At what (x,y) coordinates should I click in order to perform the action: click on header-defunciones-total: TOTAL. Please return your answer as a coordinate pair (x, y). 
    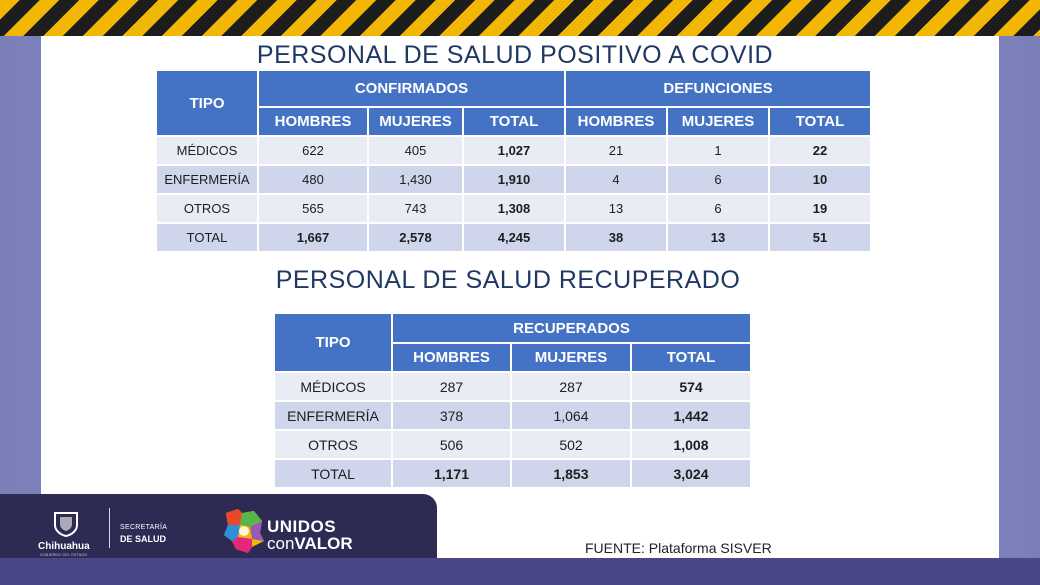
    Looking at the image, I should click on (820, 121).